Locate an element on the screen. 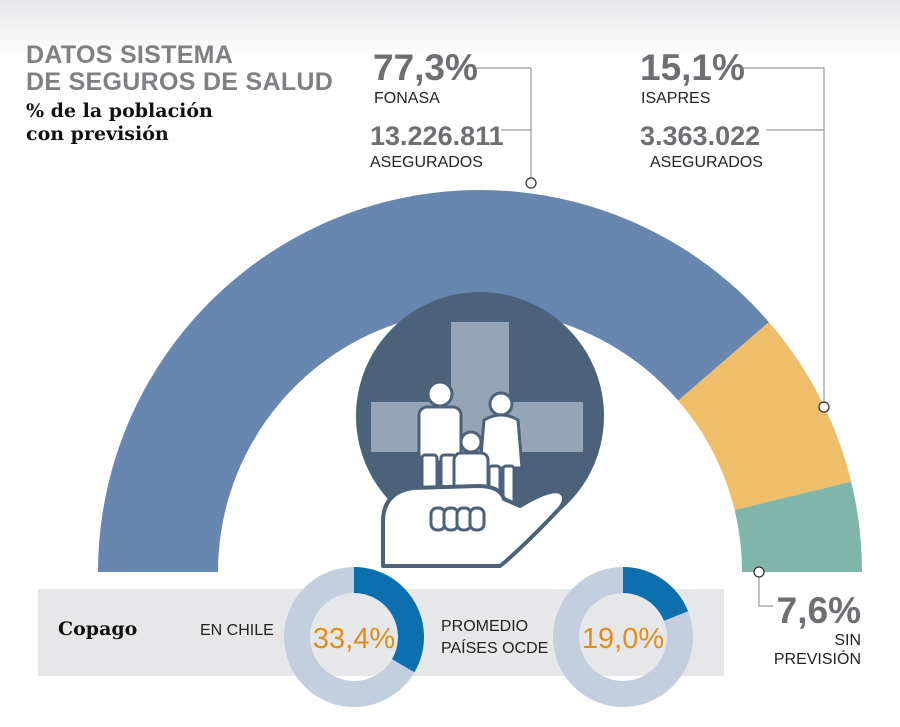  fonasa-insured-count: 13.226.811 is located at coordinates (437, 136).